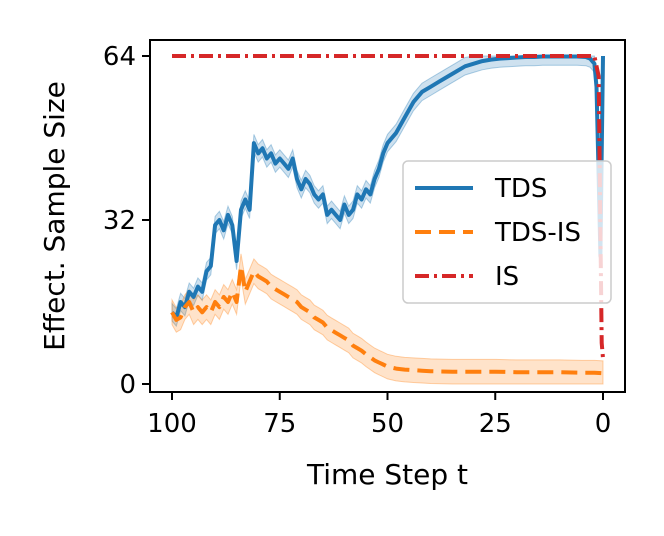 This screenshot has width=664, height=536. What do you see at coordinates (495, 424) in the screenshot?
I see `x-tick-label: 25` at bounding box center [495, 424].